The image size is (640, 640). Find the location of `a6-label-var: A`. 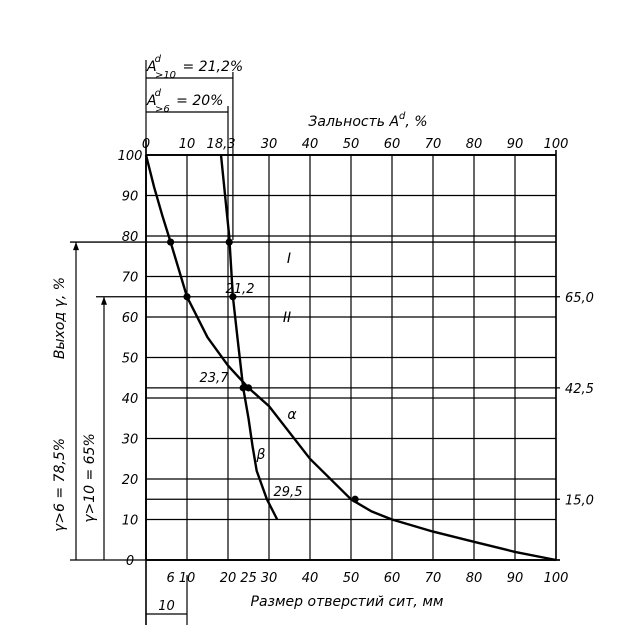

a6-label-var: A is located at coordinates (151, 101).